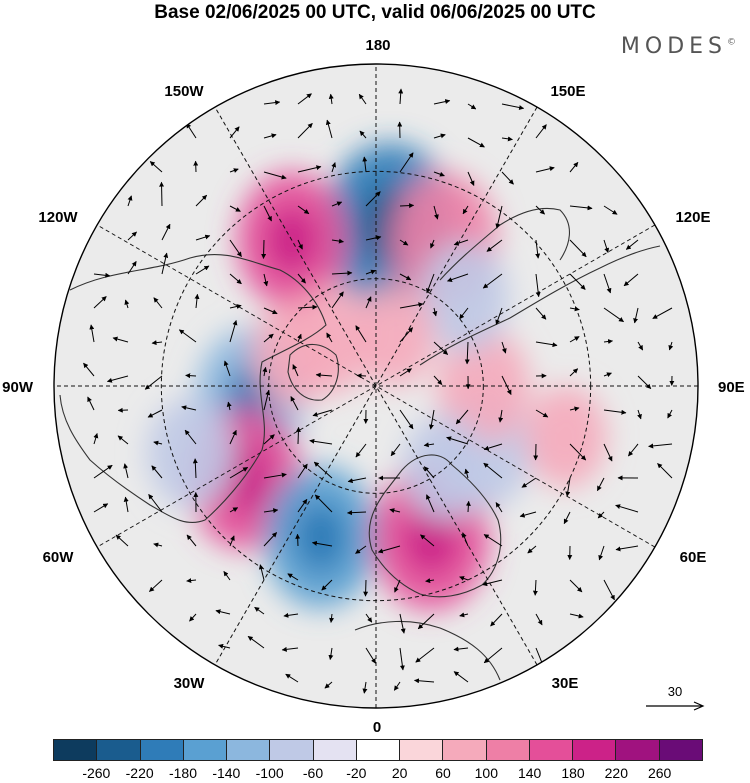 The image size is (750, 783). I want to click on reference-vector: 30, so click(675, 699).